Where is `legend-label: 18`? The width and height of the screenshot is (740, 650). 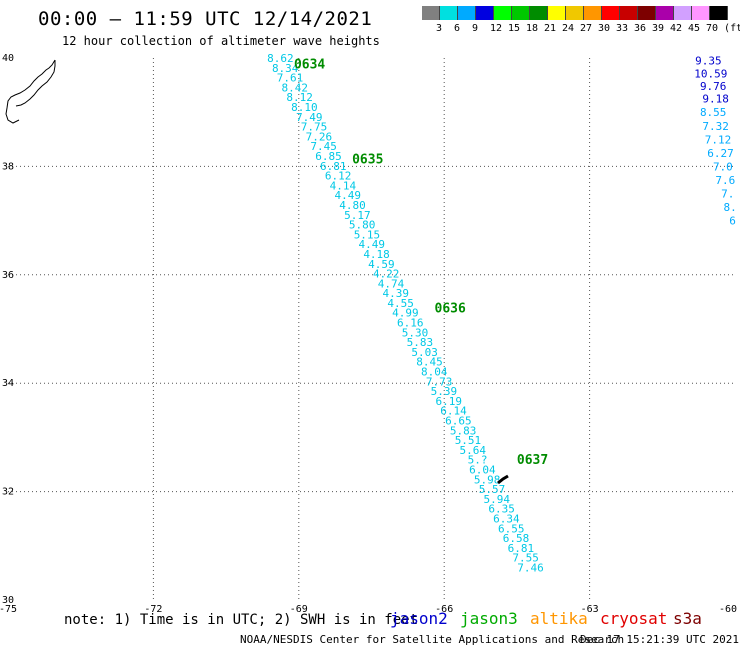
legend-label: 18 is located at coordinates (532, 28).